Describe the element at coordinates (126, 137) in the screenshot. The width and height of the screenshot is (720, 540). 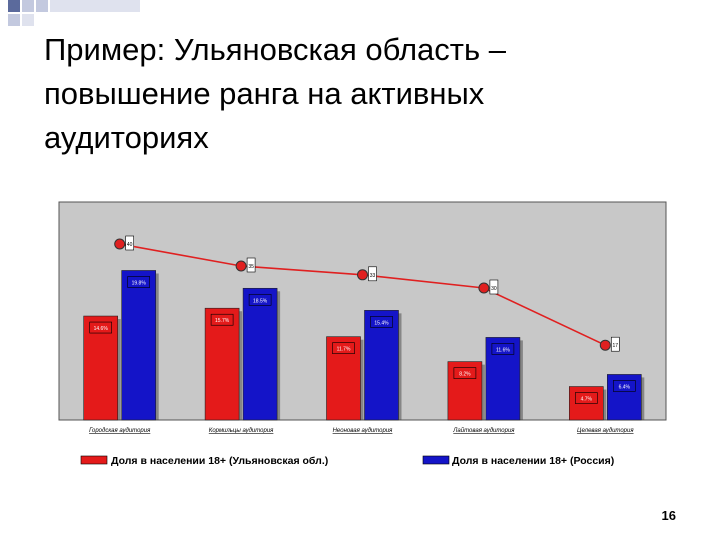
I see `title-line-3: аудиториях` at that location.